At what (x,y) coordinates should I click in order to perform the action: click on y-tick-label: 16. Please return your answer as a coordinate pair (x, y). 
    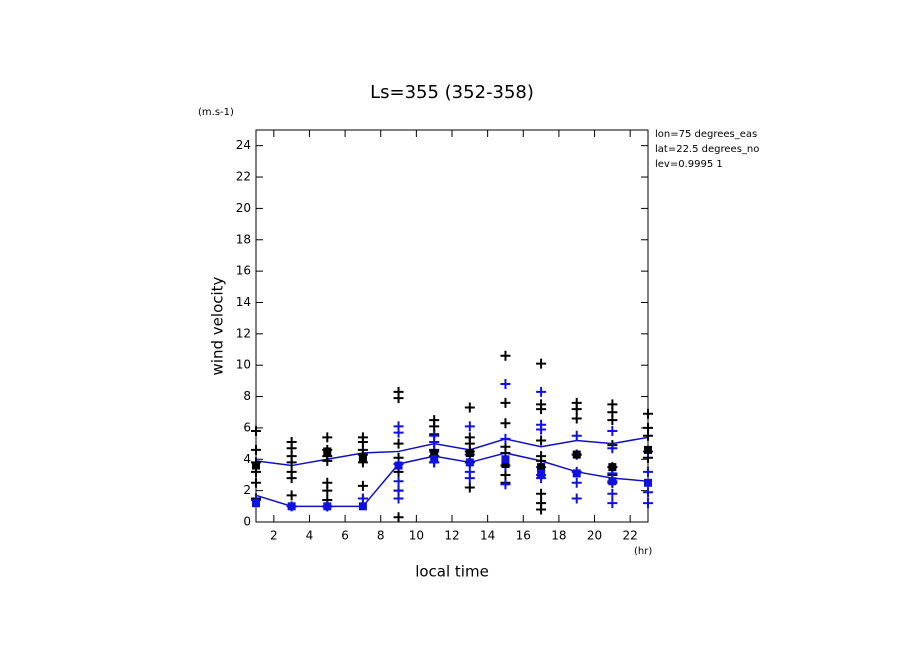
    Looking at the image, I should click on (243, 271).